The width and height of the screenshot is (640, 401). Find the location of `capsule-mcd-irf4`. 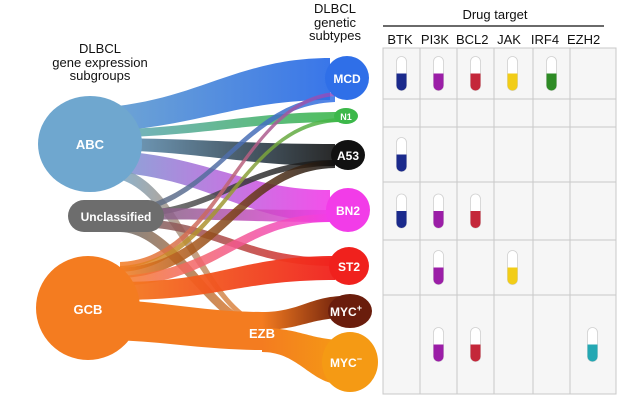

capsule-mcd-irf4 is located at coordinates (551, 73).